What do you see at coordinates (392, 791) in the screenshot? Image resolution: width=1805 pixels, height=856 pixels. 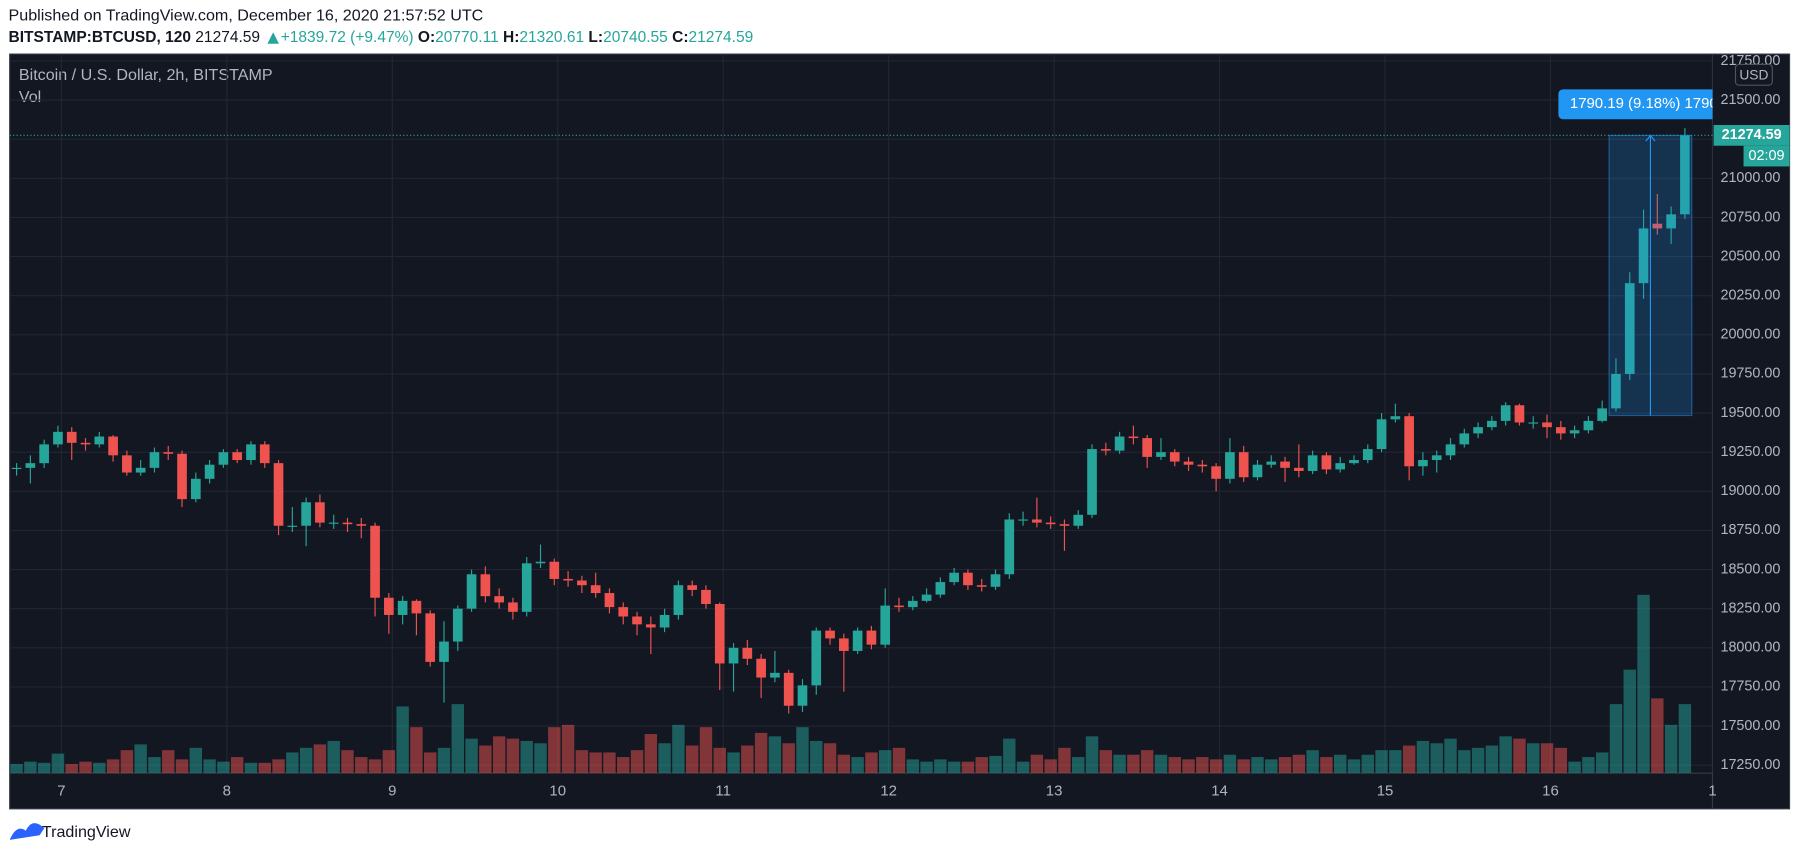 I see `x-tick-label: 9` at bounding box center [392, 791].